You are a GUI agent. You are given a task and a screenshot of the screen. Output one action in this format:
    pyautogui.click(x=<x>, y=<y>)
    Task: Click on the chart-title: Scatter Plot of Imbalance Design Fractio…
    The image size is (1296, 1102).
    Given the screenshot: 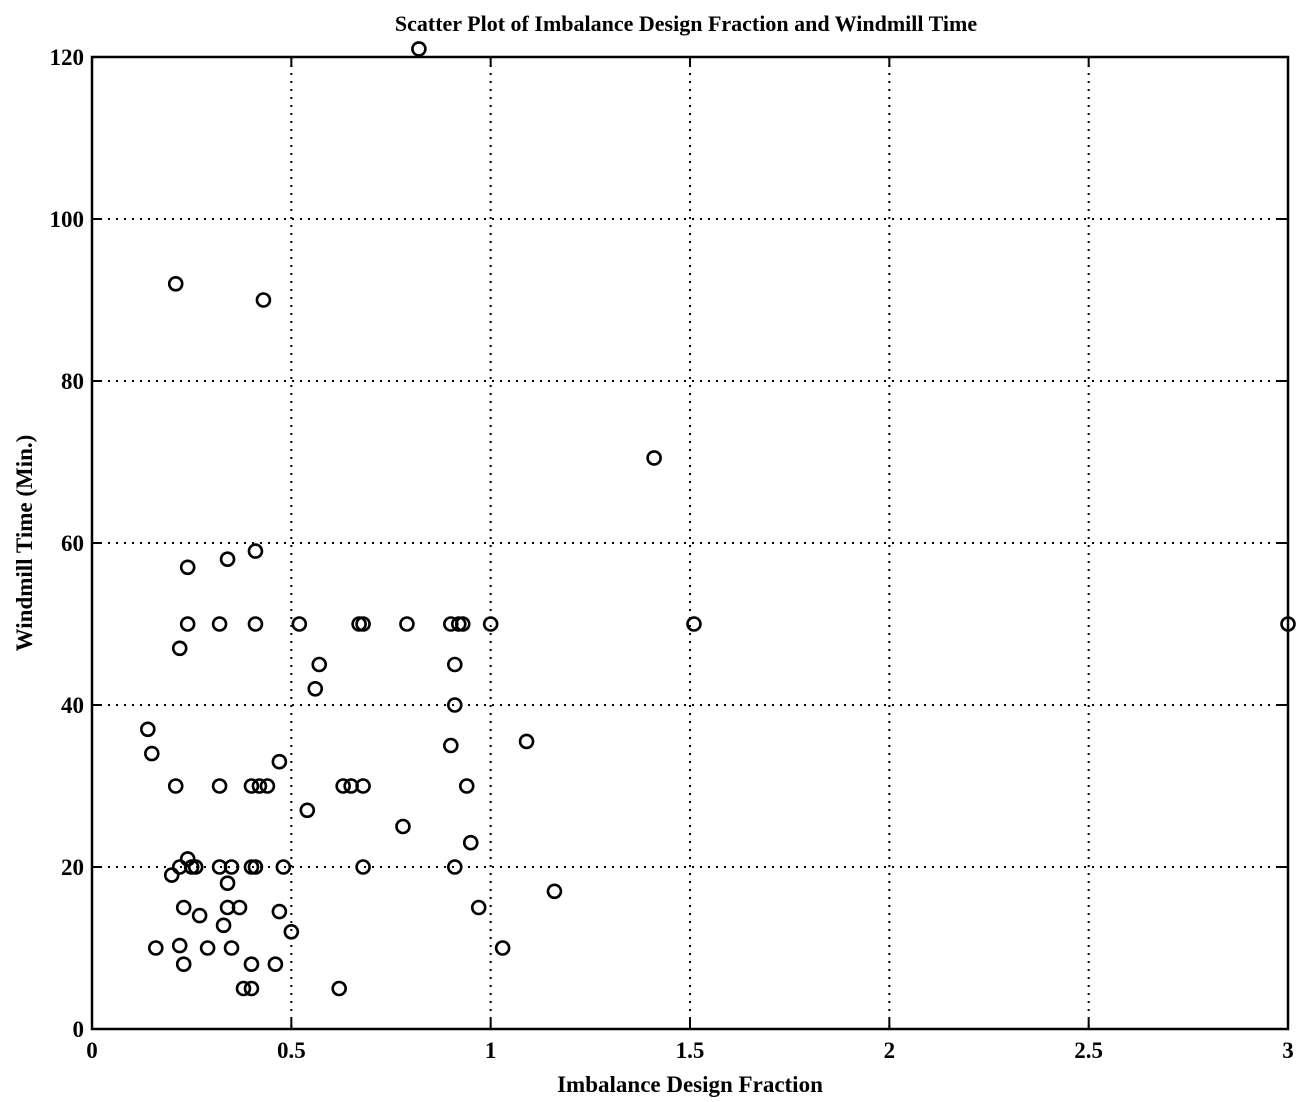 What is the action you would take?
    pyautogui.click(x=686, y=23)
    